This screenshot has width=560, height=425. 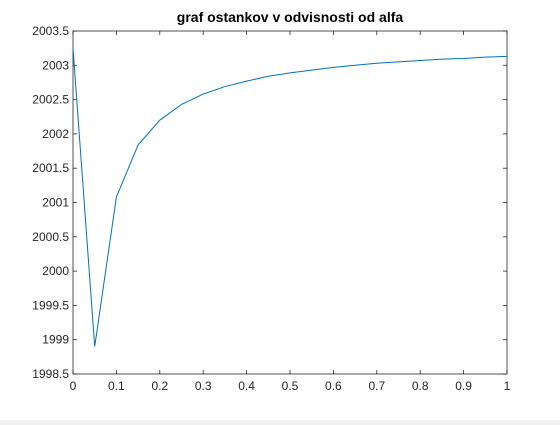 What do you see at coordinates (290, 386) in the screenshot?
I see `x-tick-label: 0.5` at bounding box center [290, 386].